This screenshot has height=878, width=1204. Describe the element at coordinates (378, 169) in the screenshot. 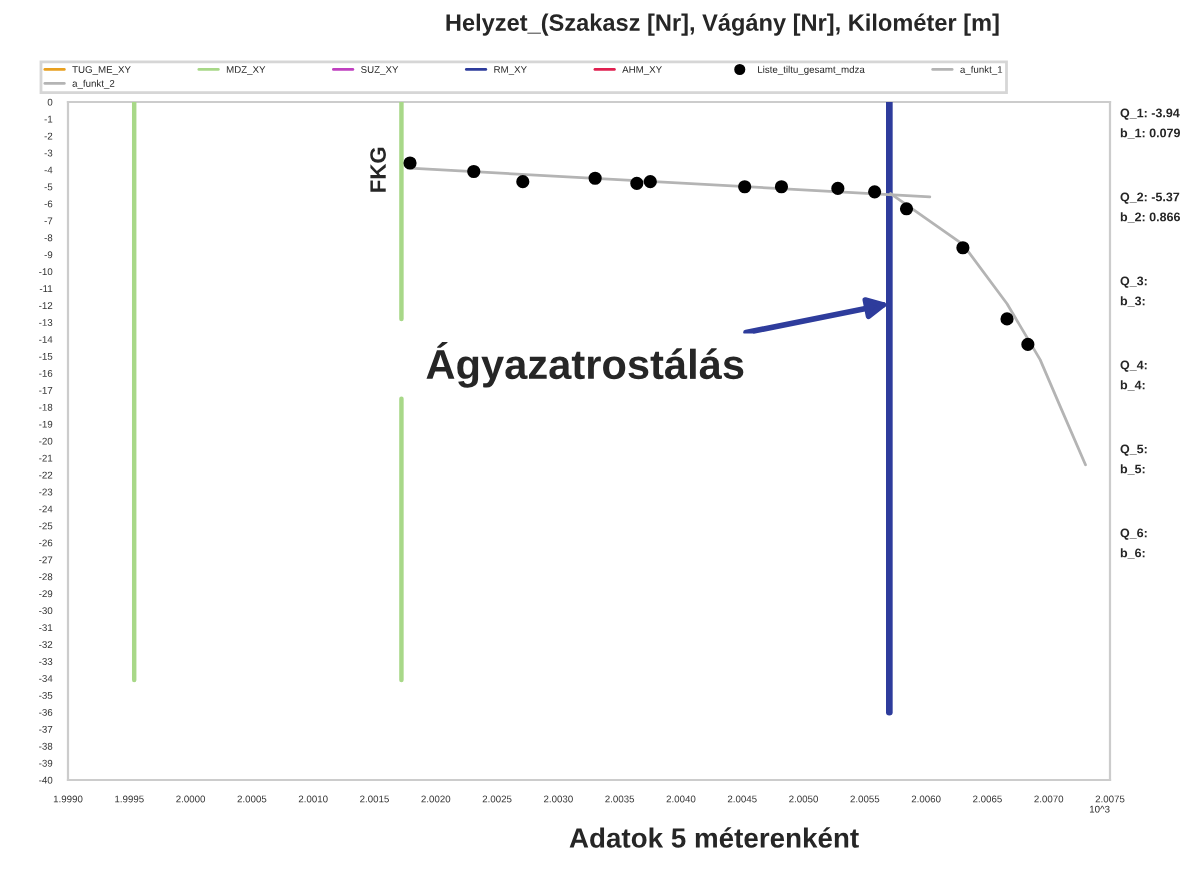

I see `annotation: FKG` at that location.